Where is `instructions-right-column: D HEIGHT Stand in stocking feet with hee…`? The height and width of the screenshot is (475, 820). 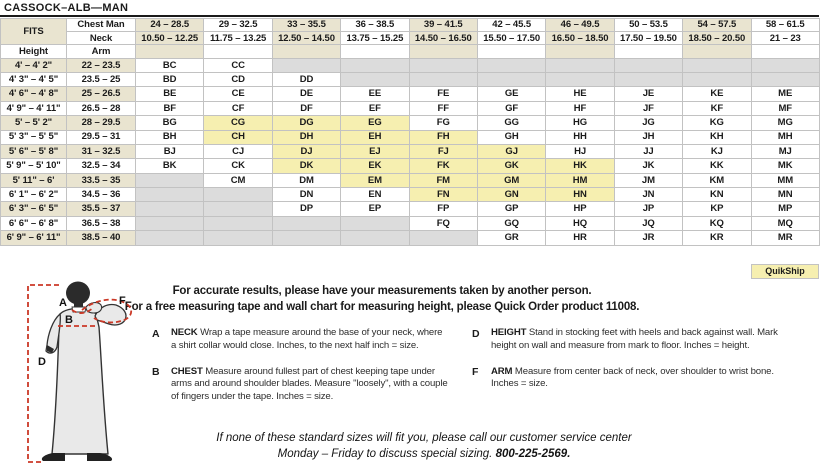
instructions-right-column: D HEIGHT Stand in stocking feet with hee… is located at coordinates (633, 365).